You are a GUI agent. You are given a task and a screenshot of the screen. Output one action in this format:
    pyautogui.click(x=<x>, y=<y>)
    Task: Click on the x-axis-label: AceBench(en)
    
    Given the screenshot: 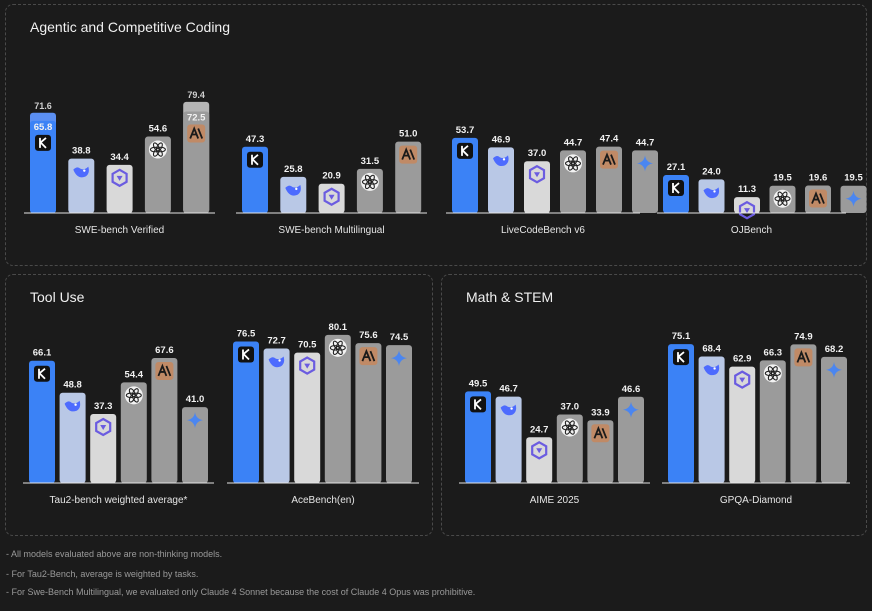 What is the action you would take?
    pyautogui.click(x=322, y=500)
    